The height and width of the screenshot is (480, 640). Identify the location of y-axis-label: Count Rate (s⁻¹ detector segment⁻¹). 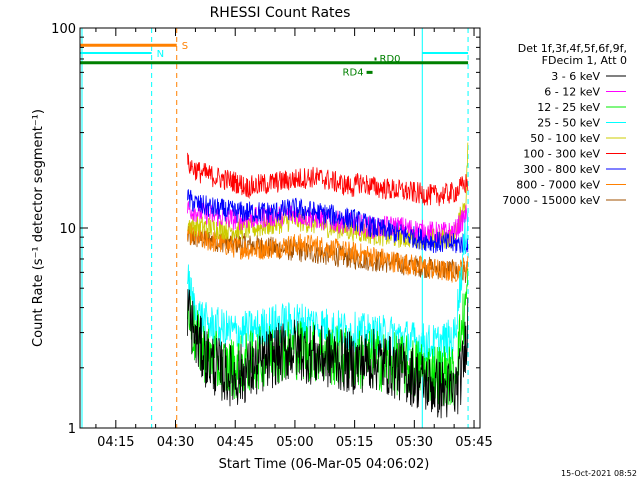
(38, 228).